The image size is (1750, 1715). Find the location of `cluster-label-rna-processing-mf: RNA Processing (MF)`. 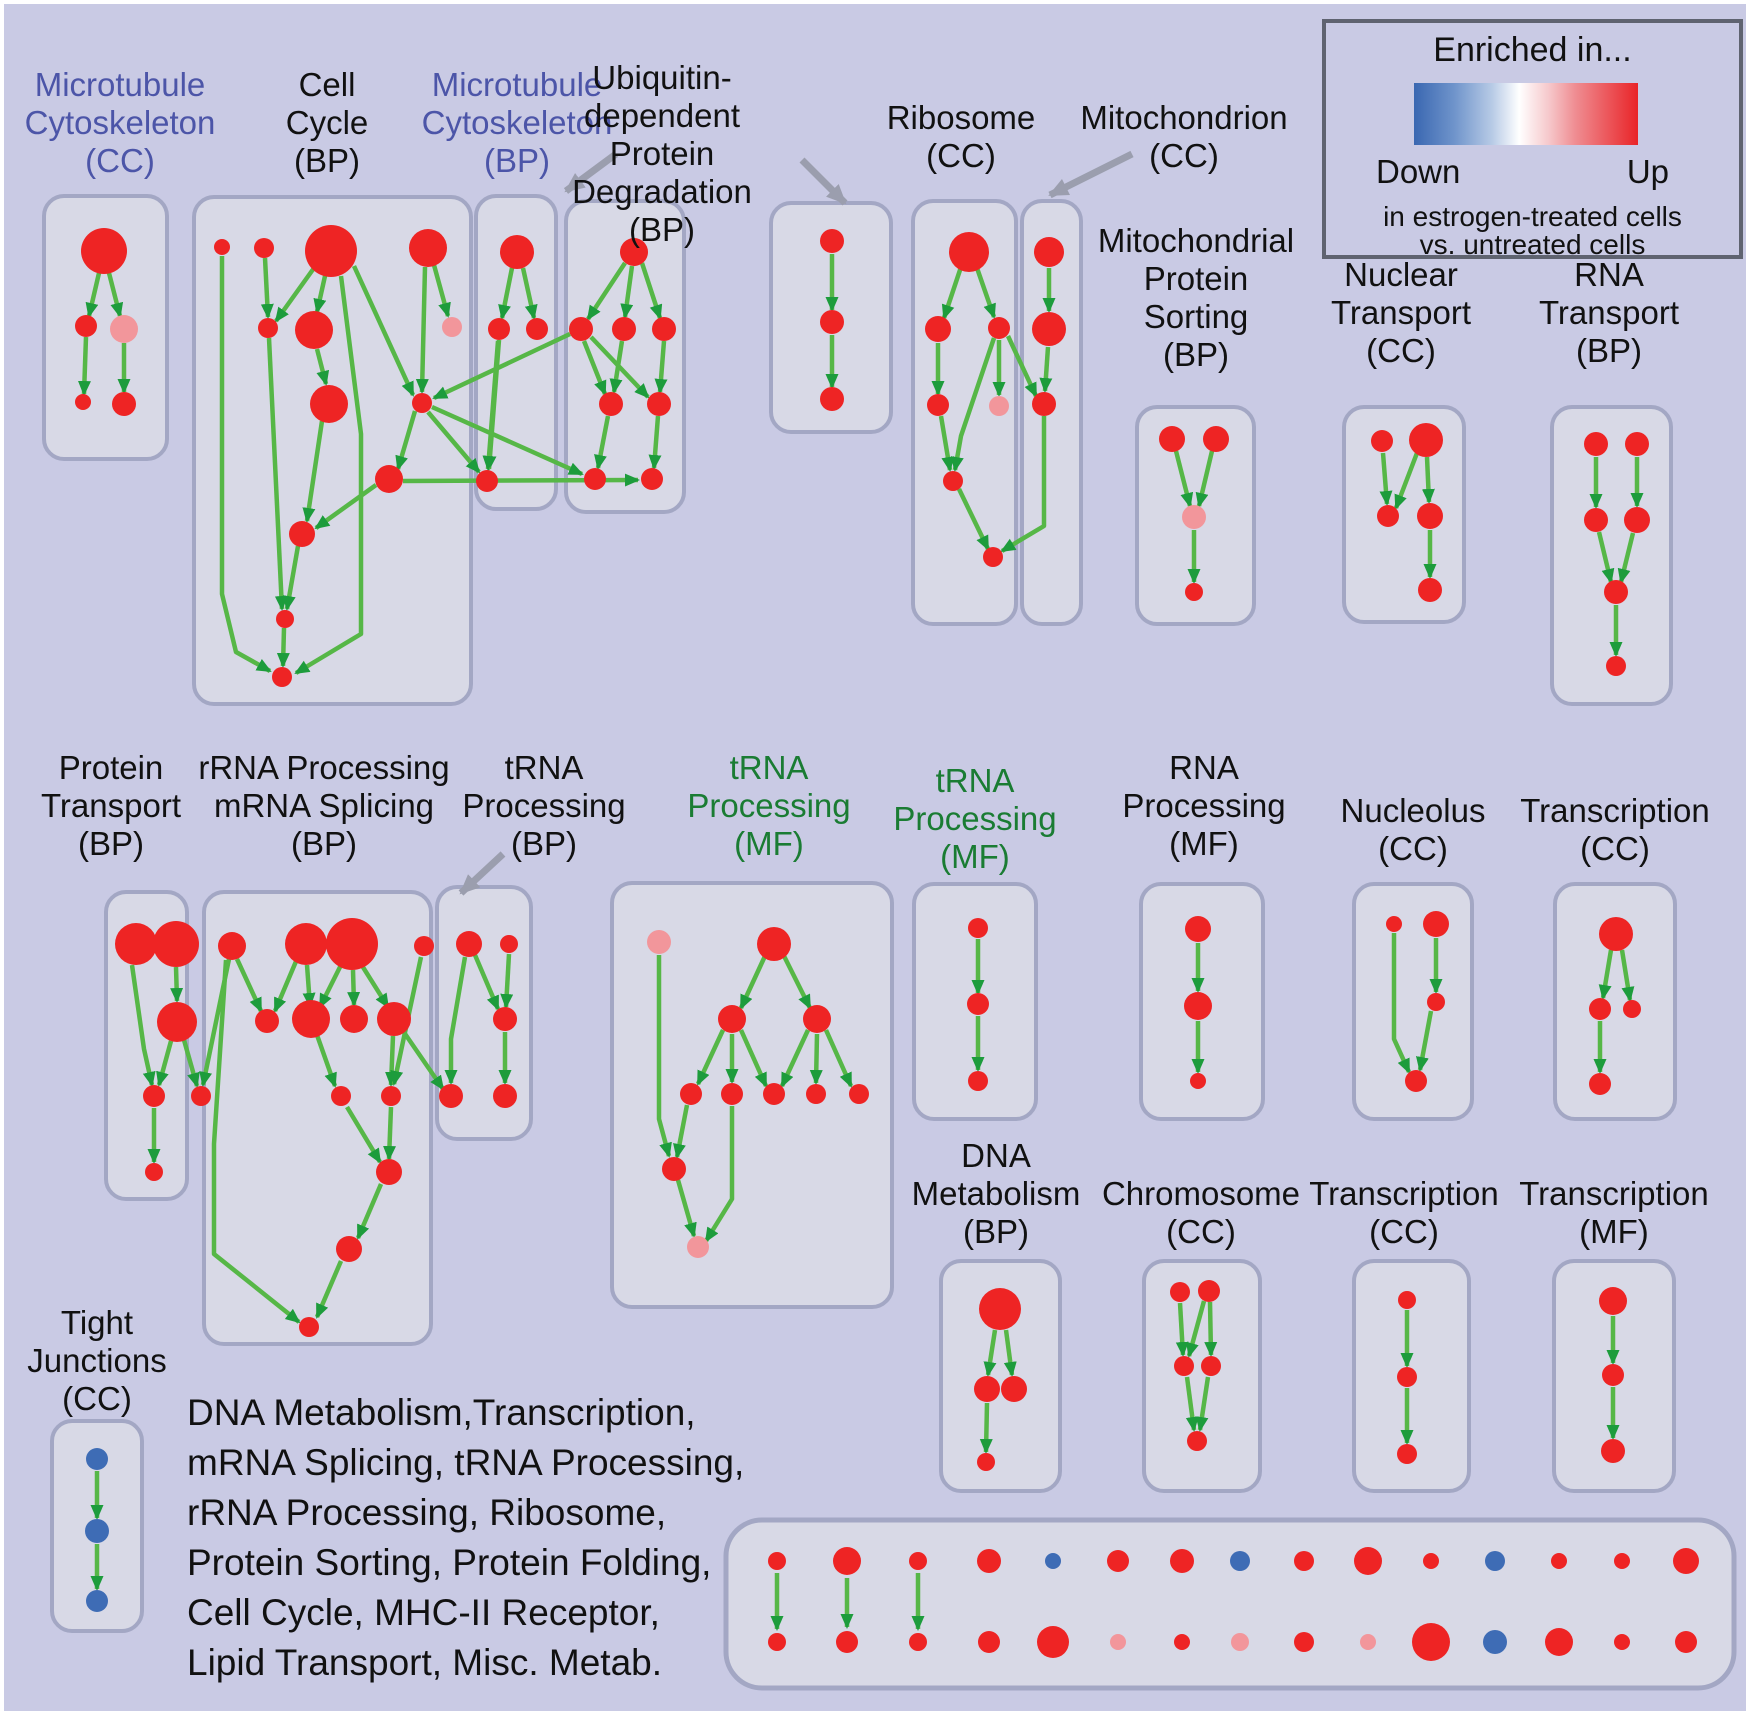

cluster-label-rna-processing-mf: RNA Processing (MF) is located at coordinates (1204, 805).